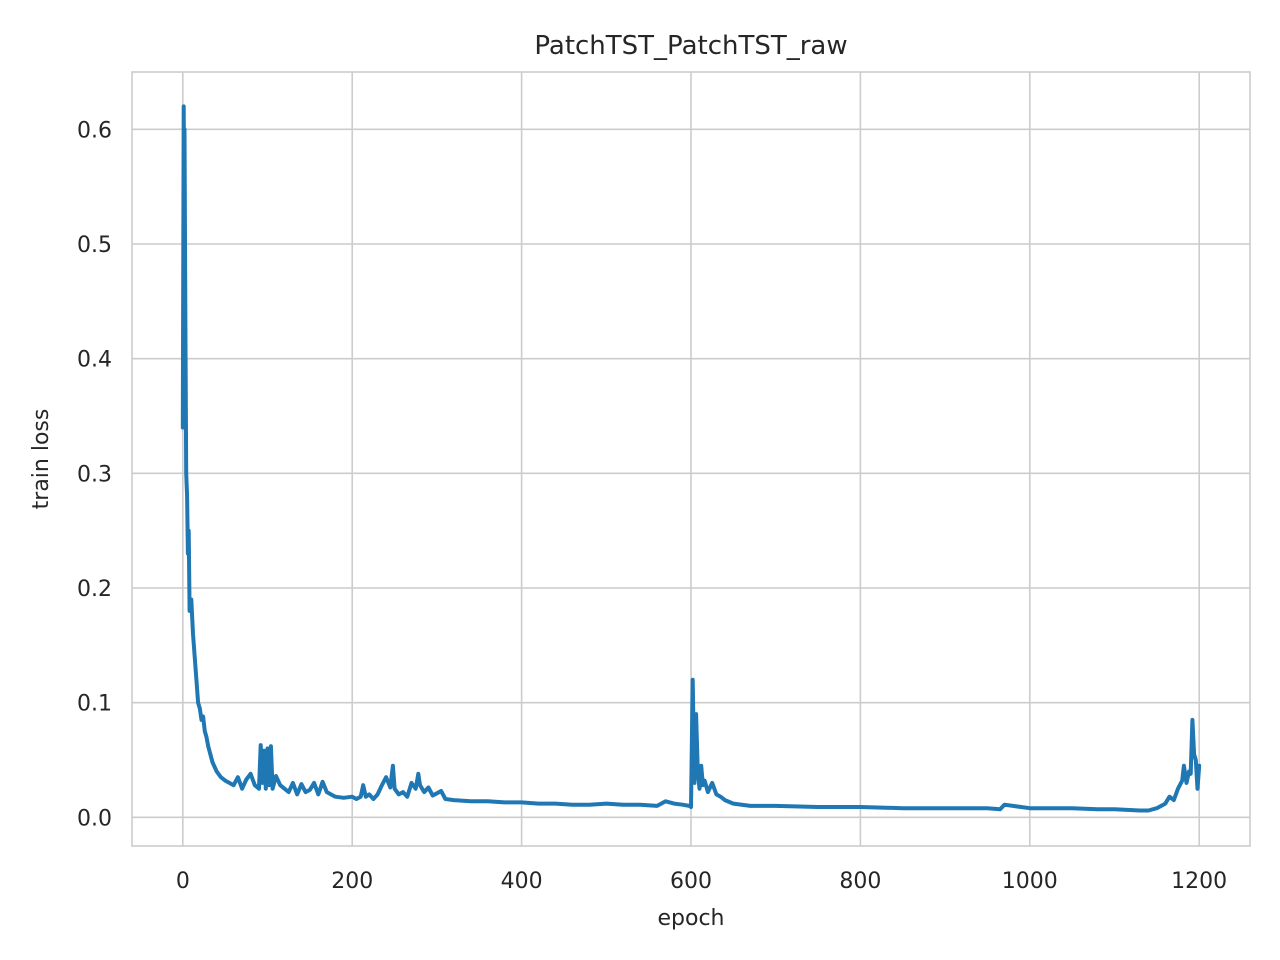 The height and width of the screenshot is (960, 1280). What do you see at coordinates (94, 130) in the screenshot?
I see `y-tick-label: 0.6` at bounding box center [94, 130].